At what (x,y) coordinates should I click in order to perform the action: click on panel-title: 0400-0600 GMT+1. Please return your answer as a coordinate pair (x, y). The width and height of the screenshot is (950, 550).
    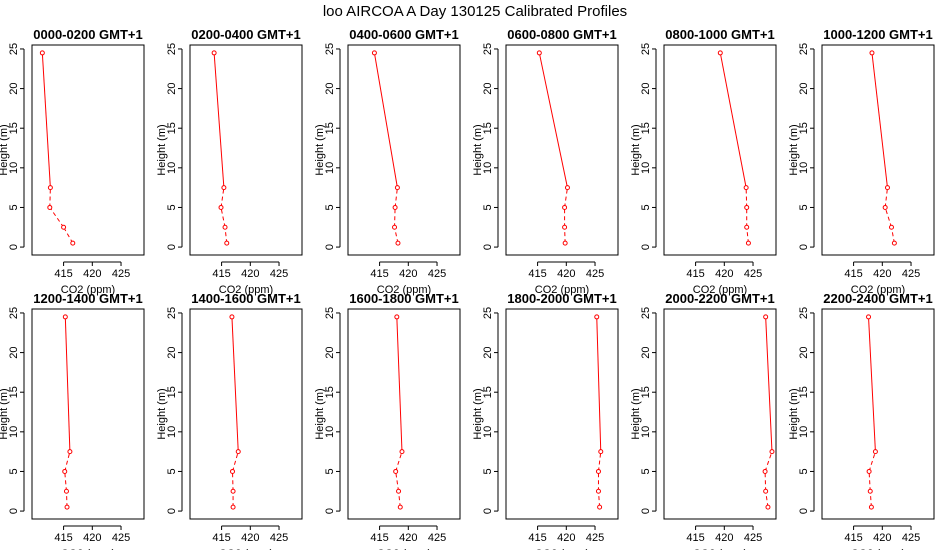
    Looking at the image, I should click on (403, 34).